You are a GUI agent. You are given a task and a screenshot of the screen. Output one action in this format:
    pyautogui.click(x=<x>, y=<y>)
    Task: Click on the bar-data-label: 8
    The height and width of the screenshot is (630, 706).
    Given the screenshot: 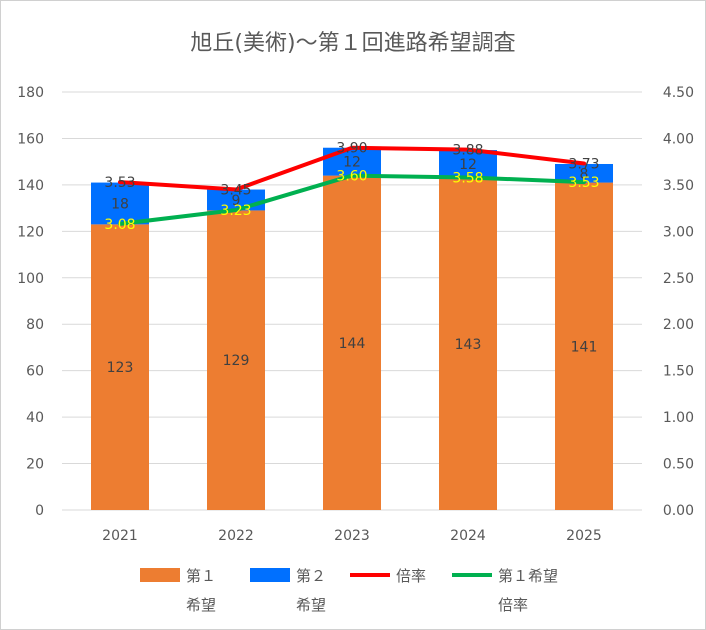 What is the action you would take?
    pyautogui.click(x=584, y=174)
    